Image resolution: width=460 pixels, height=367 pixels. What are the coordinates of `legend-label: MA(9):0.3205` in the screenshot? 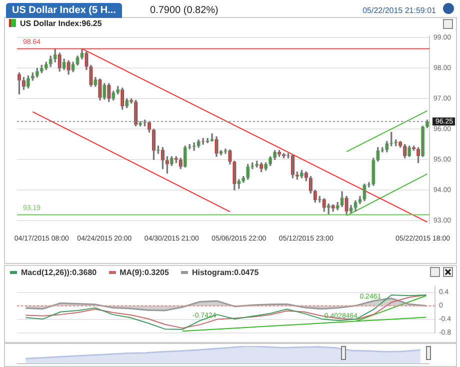 It's located at (143, 272).